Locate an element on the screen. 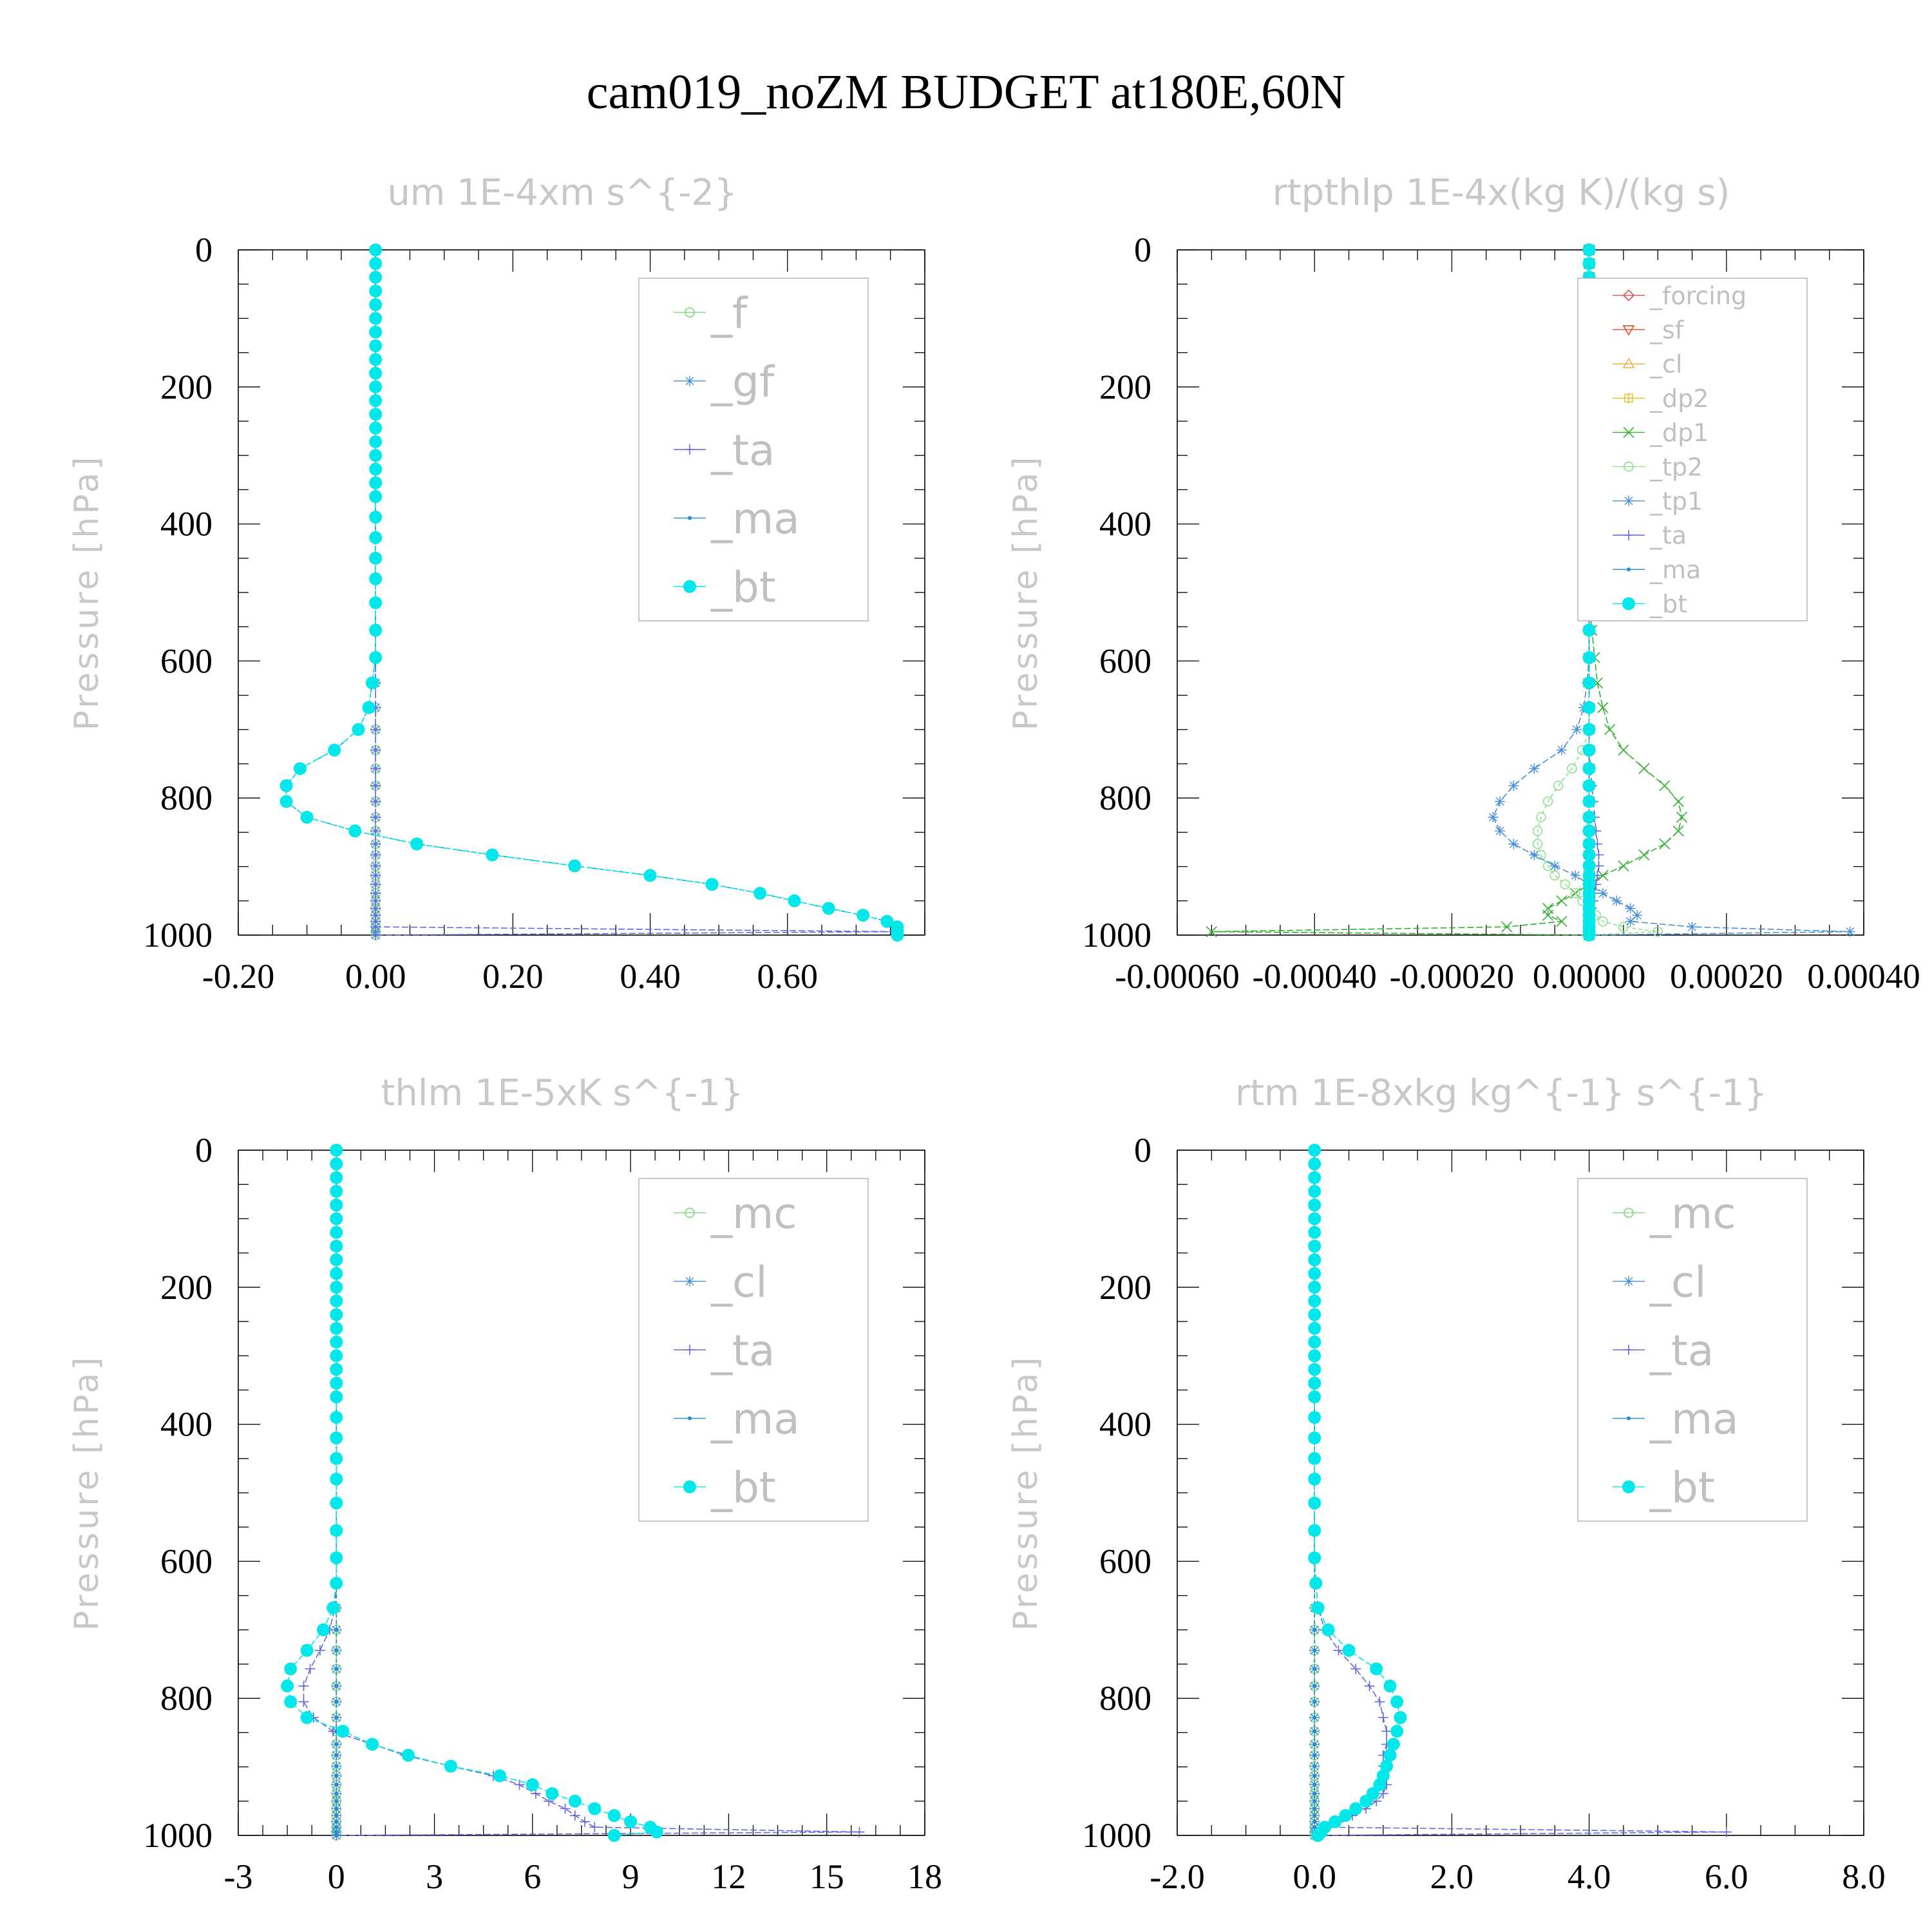 This screenshot has width=1932, height=1932. legend: _mc _cl _ta _ma _bt is located at coordinates (753, 1350).